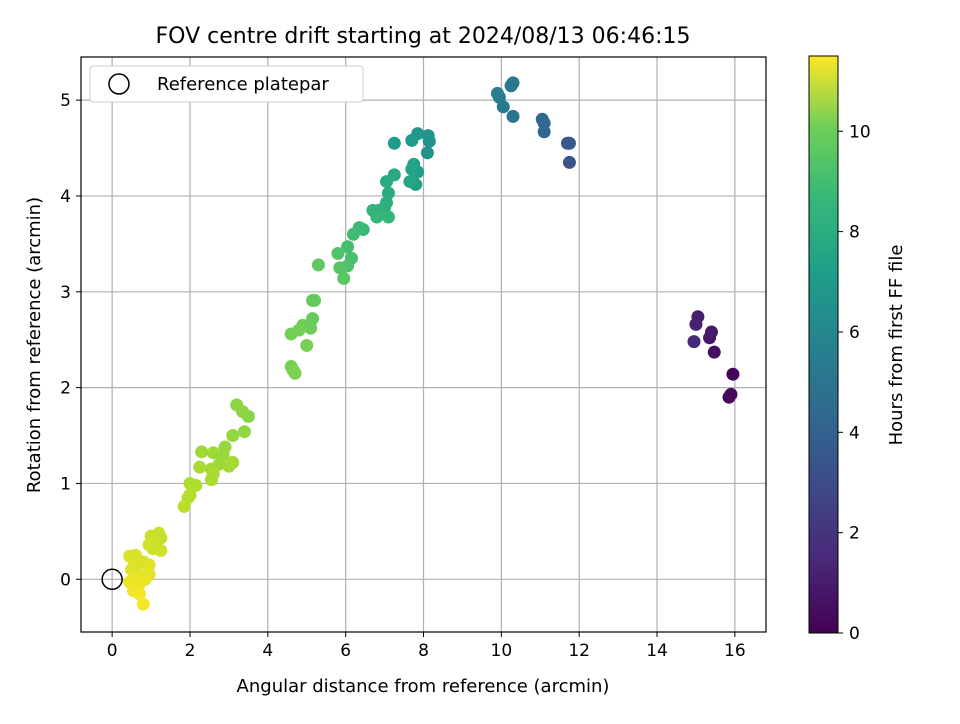 The width and height of the screenshot is (960, 724). I want to click on colorbar-tick-label: 6, so click(854, 333).